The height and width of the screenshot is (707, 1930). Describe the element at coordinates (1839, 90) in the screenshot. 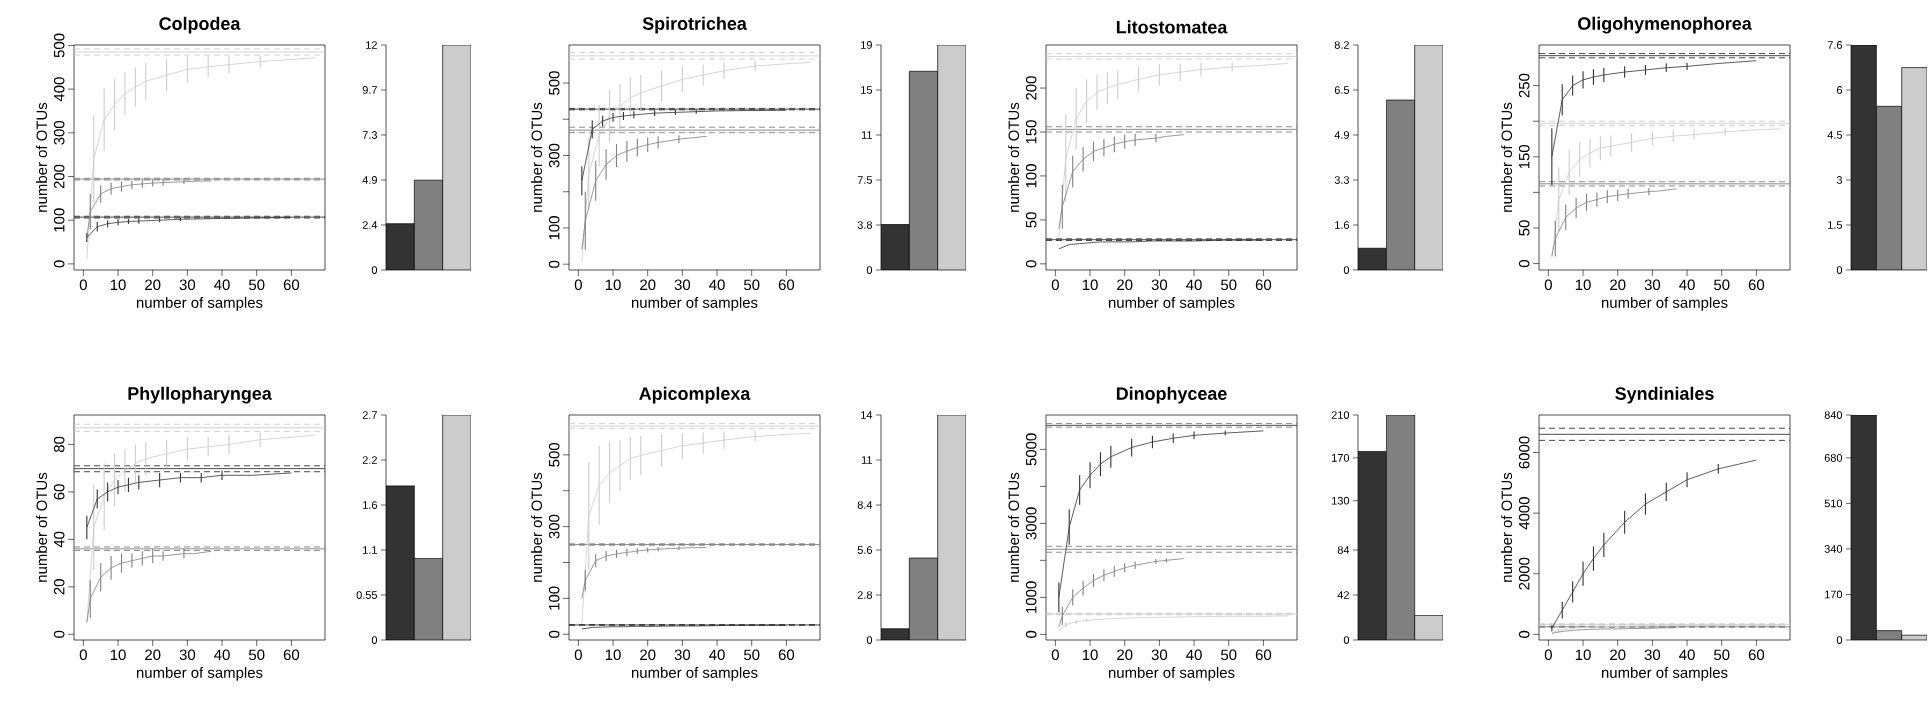

I see `y-tick-label: 6` at that location.